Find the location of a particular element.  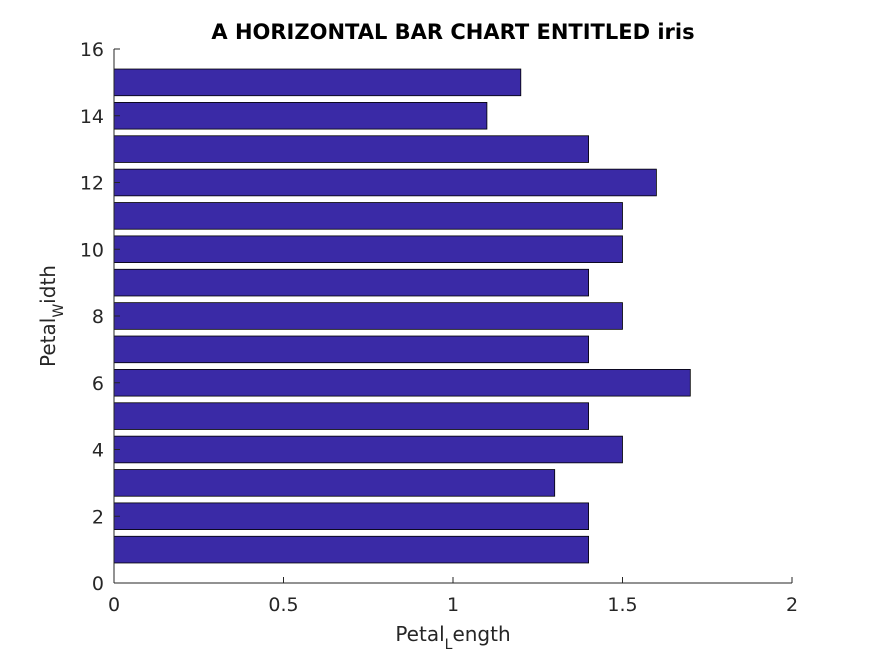

y-tick-label: 8 is located at coordinates (98, 317).